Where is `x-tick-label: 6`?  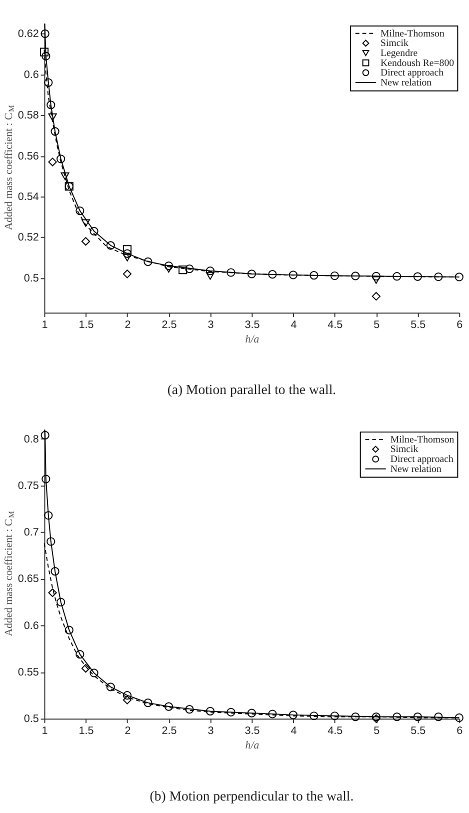
x-tick-label: 6 is located at coordinates (459, 730).